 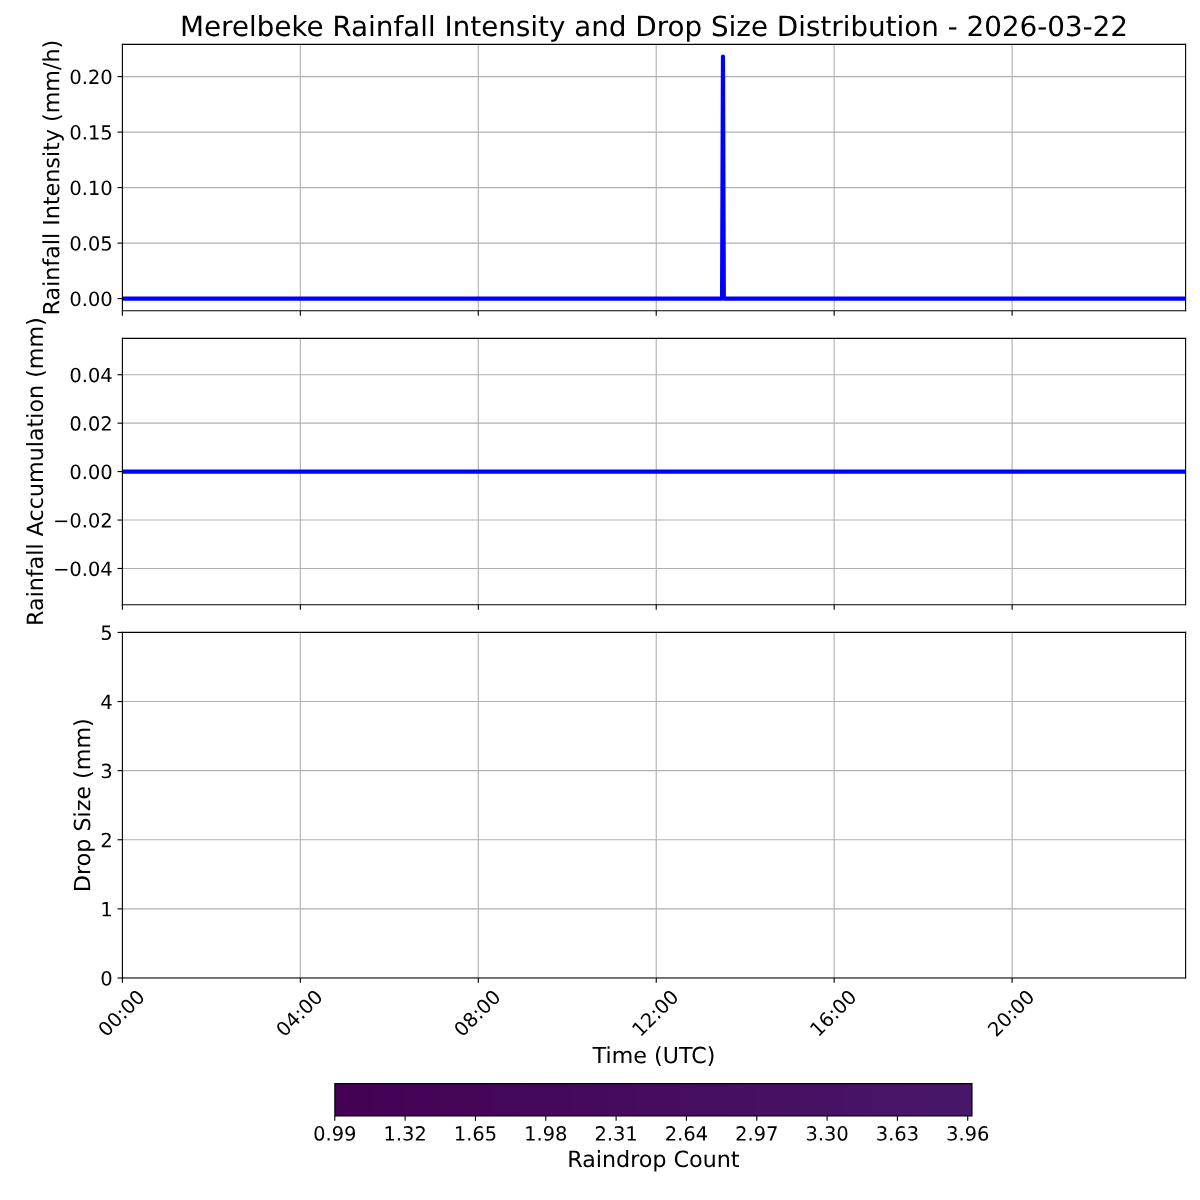 What do you see at coordinates (654, 28) in the screenshot?
I see `chart-title: Merelbeke Rainfall Intensity and Drop Size Distribution - 2026-03-22` at bounding box center [654, 28].